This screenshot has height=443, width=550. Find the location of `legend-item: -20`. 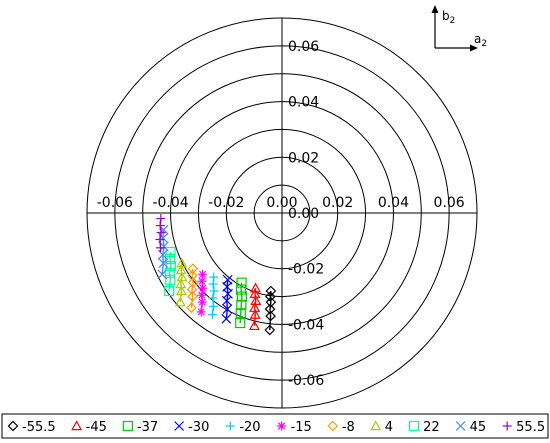

legend-item: -20 is located at coordinates (243, 427).